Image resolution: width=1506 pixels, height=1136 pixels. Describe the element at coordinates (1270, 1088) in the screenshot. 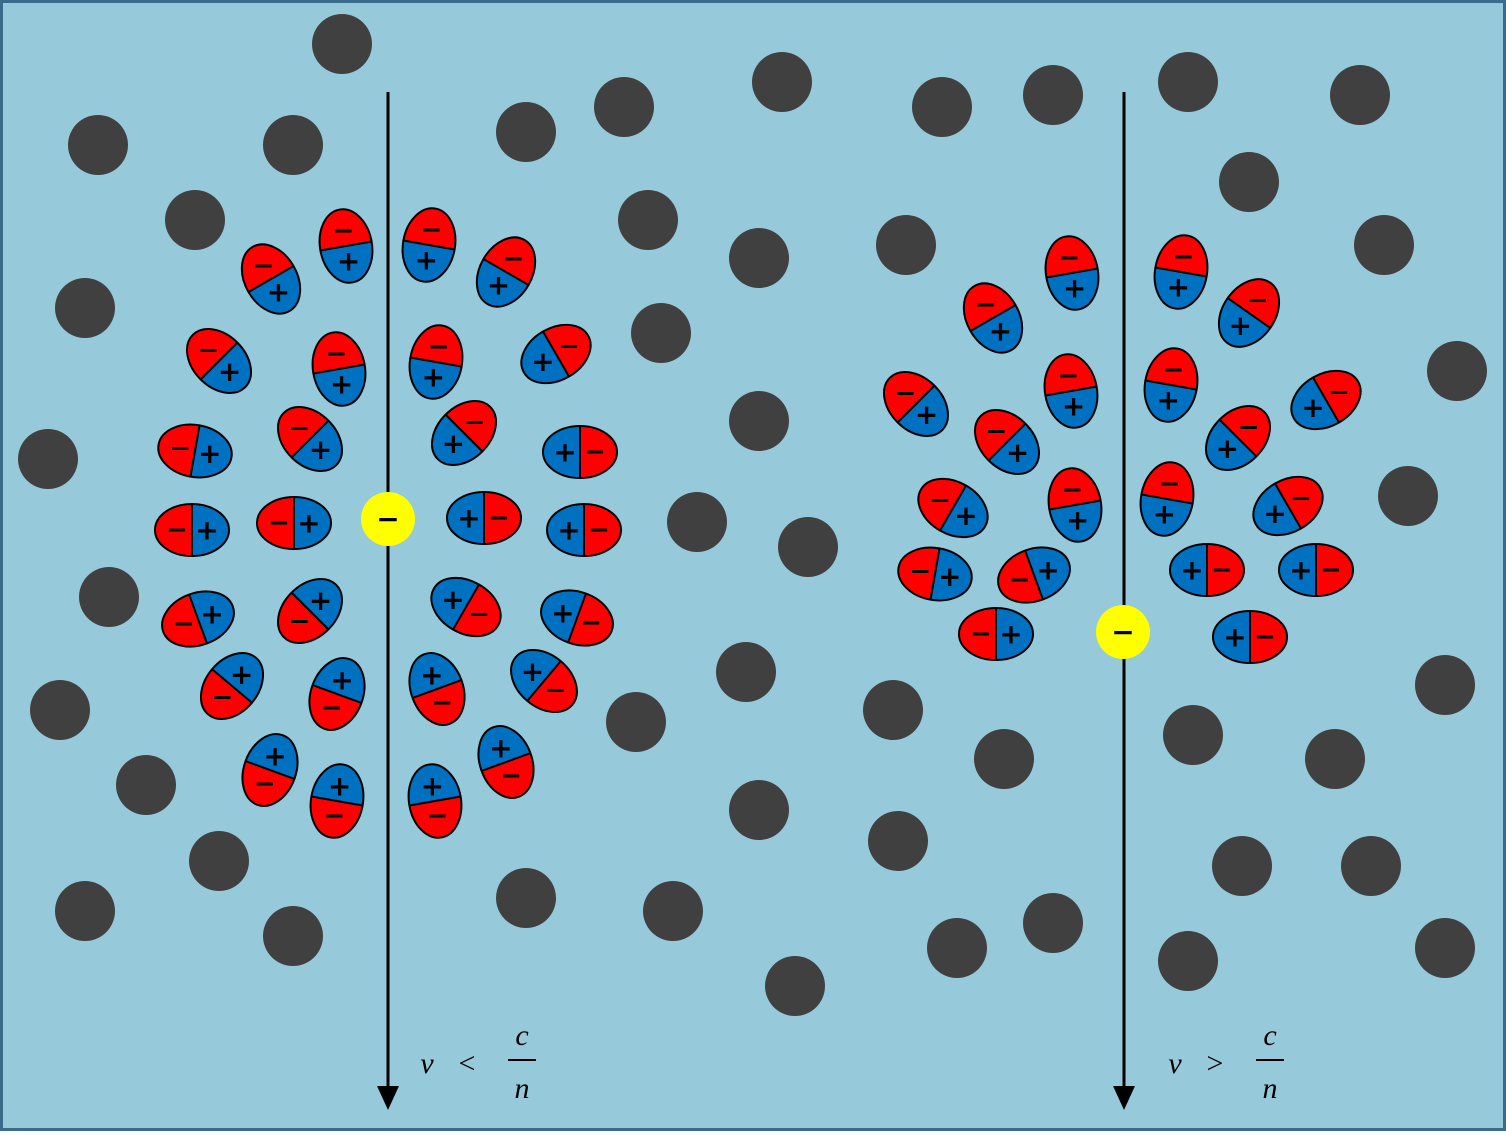

I see `refractive-index-symbol-right: n` at that location.